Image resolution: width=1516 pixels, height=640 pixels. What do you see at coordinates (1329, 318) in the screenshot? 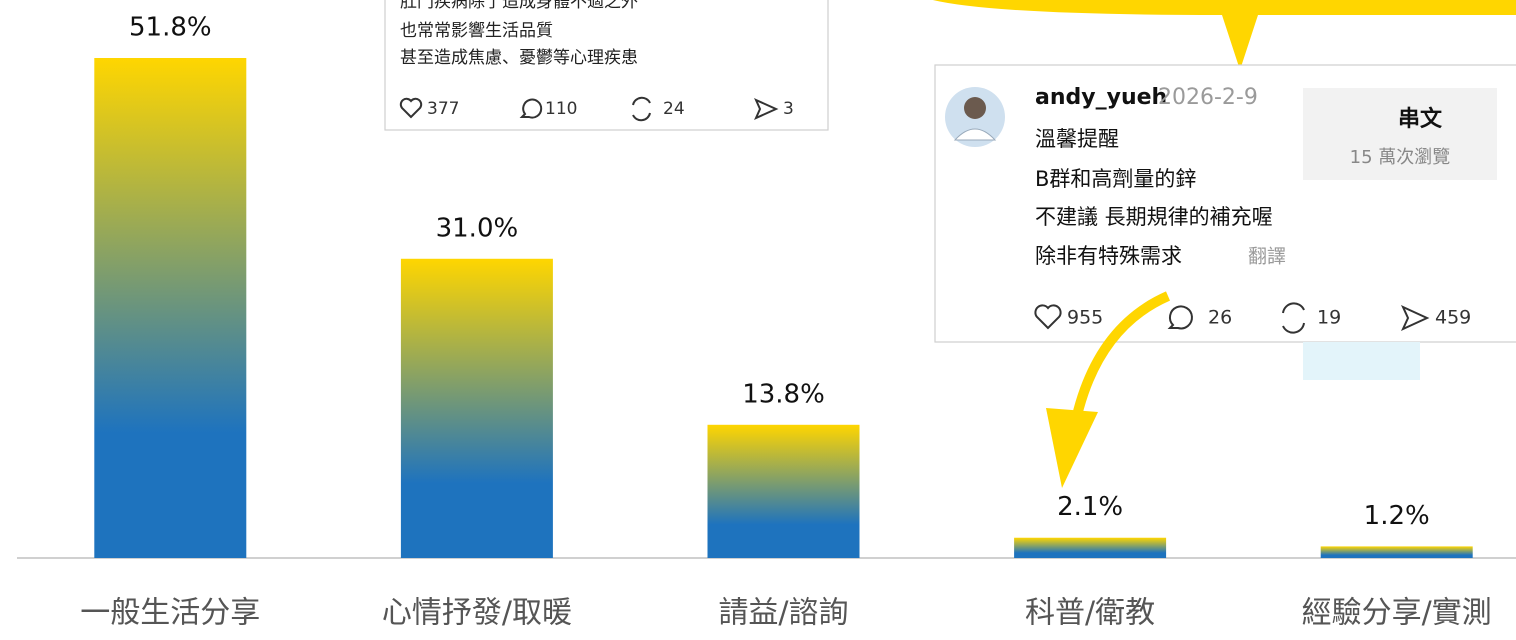
I see `repost-count: 19` at bounding box center [1329, 318].